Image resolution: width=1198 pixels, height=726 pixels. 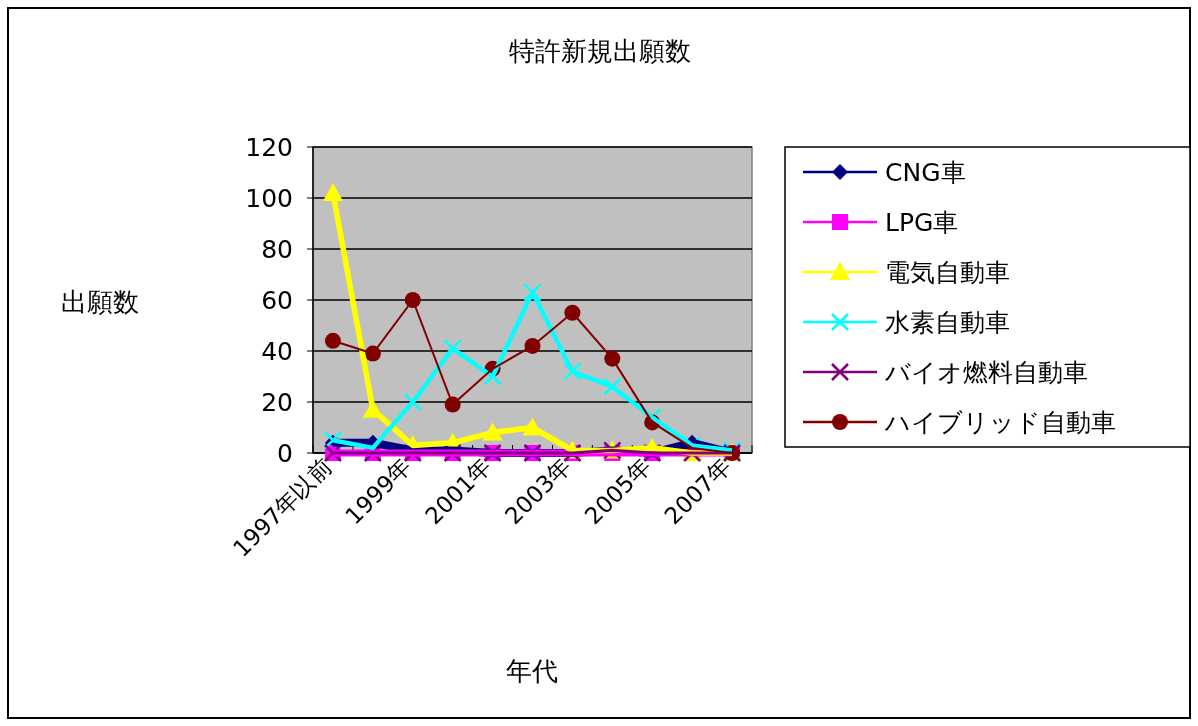 What do you see at coordinates (269, 198) in the screenshot?
I see `y-tick-label: 100` at bounding box center [269, 198].